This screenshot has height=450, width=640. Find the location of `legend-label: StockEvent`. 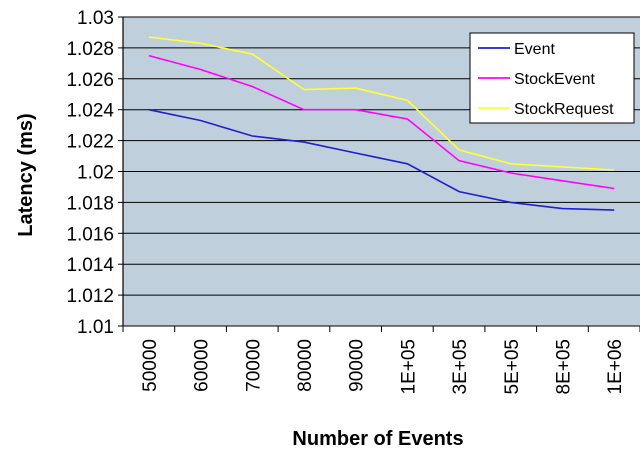

legend-label: StockEvent is located at coordinates (554, 79).